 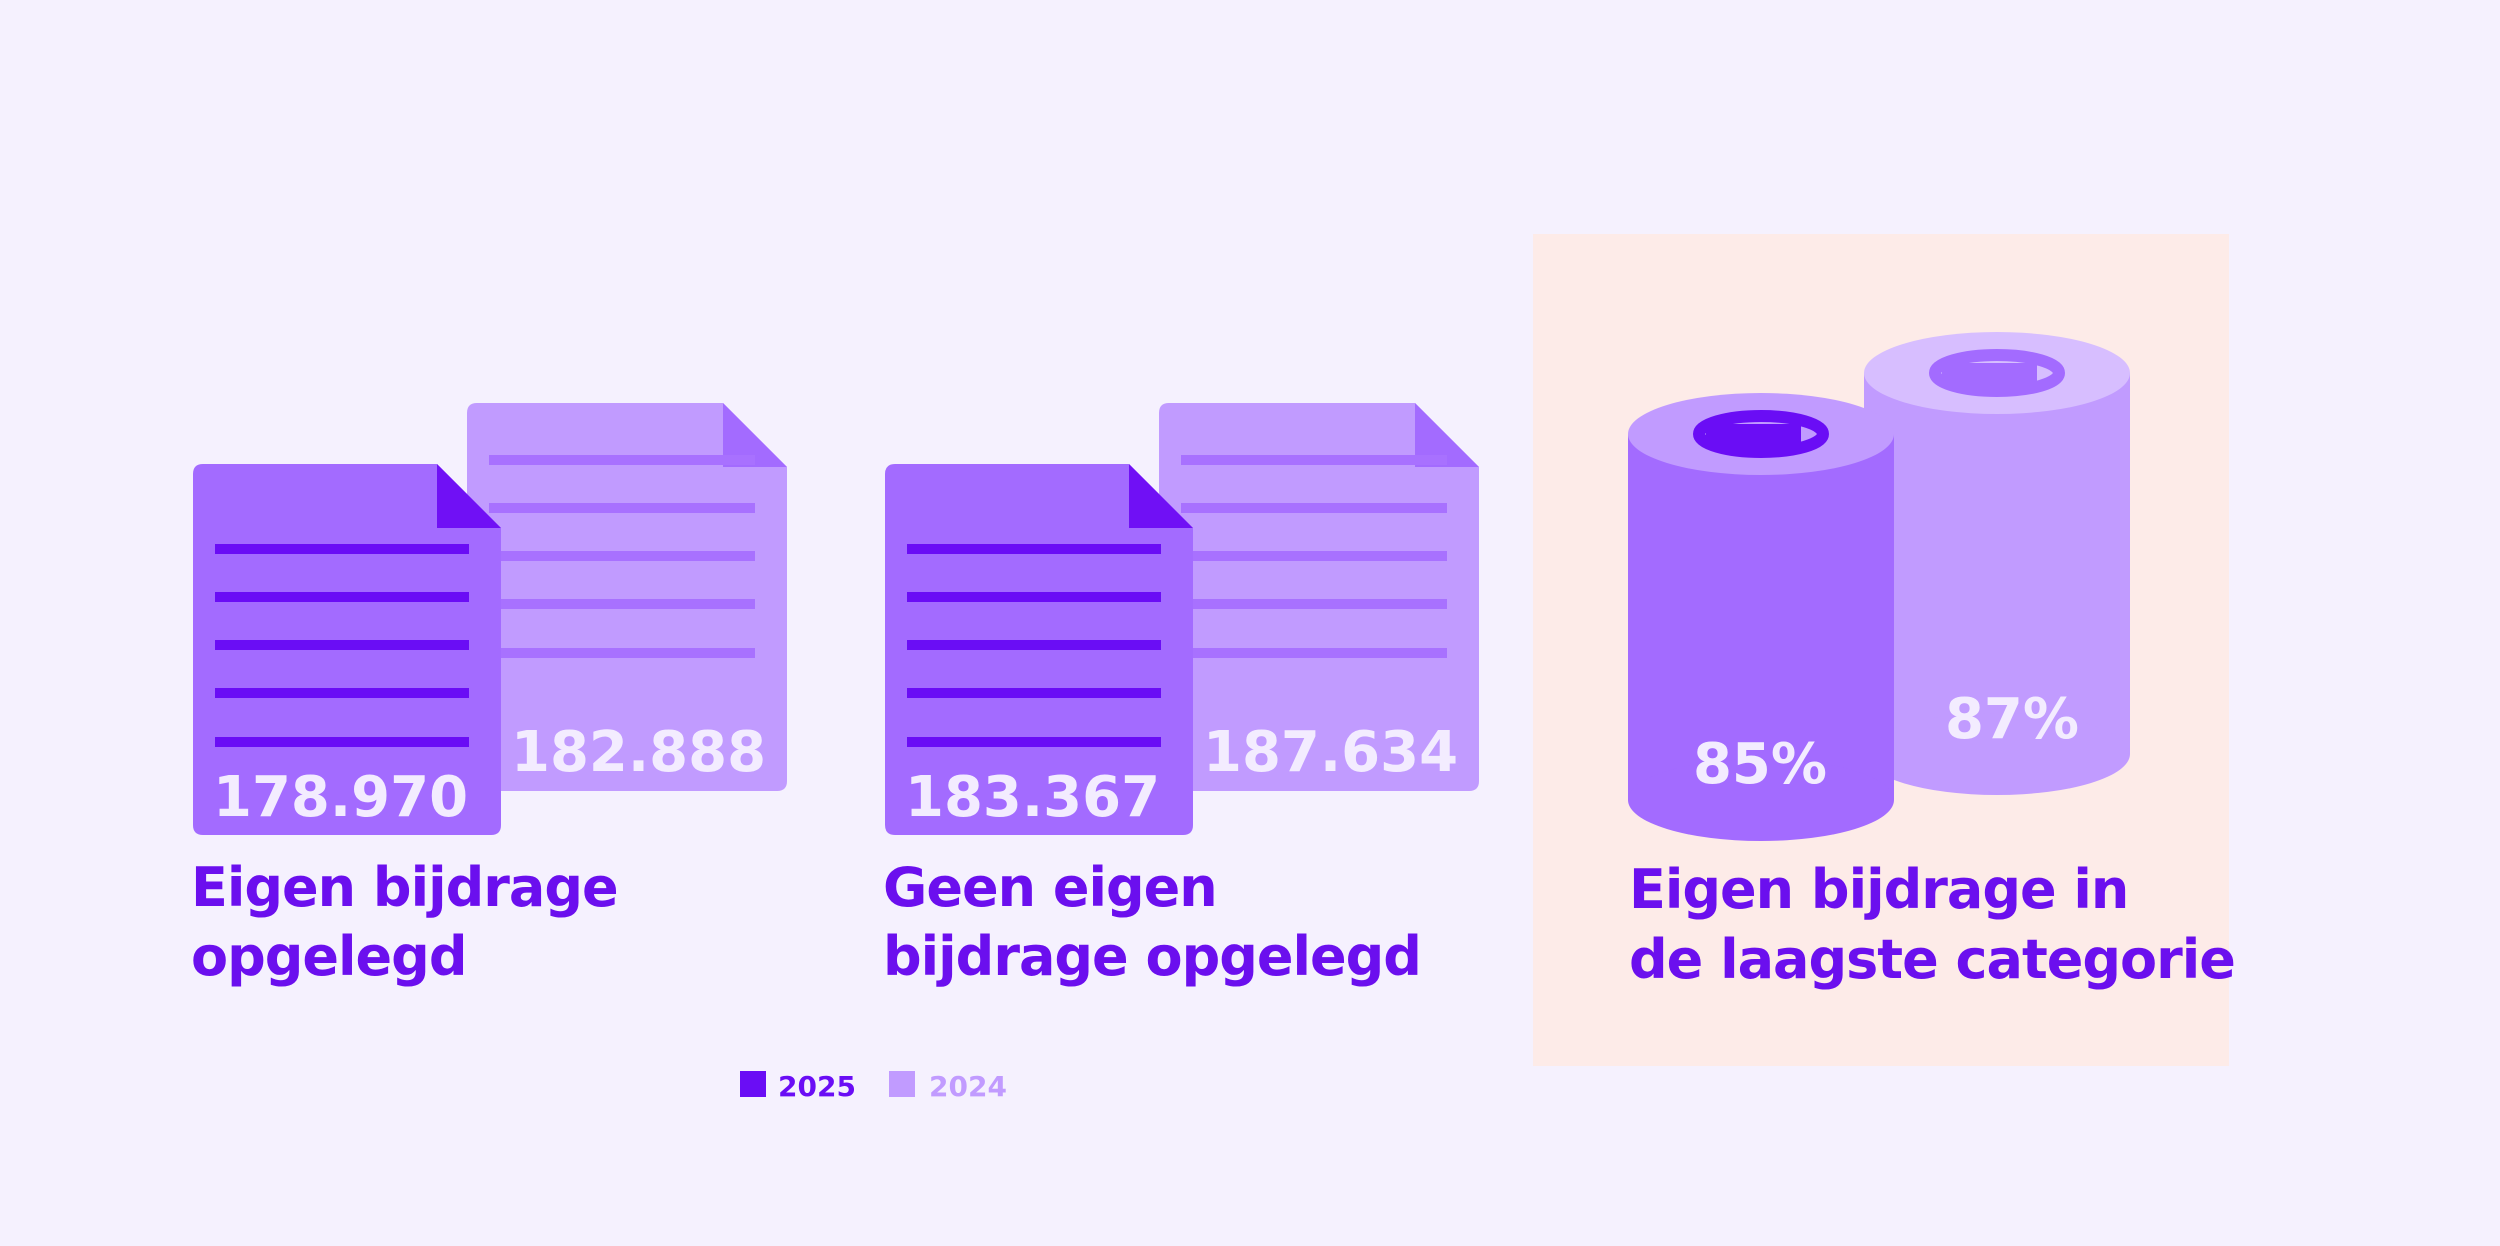 What do you see at coordinates (817, 1086) in the screenshot?
I see `legend-label: 2025` at bounding box center [817, 1086].